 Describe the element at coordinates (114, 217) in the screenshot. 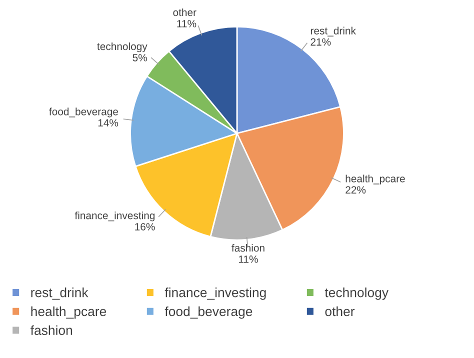

I see `slice-label: finance_investing` at that location.